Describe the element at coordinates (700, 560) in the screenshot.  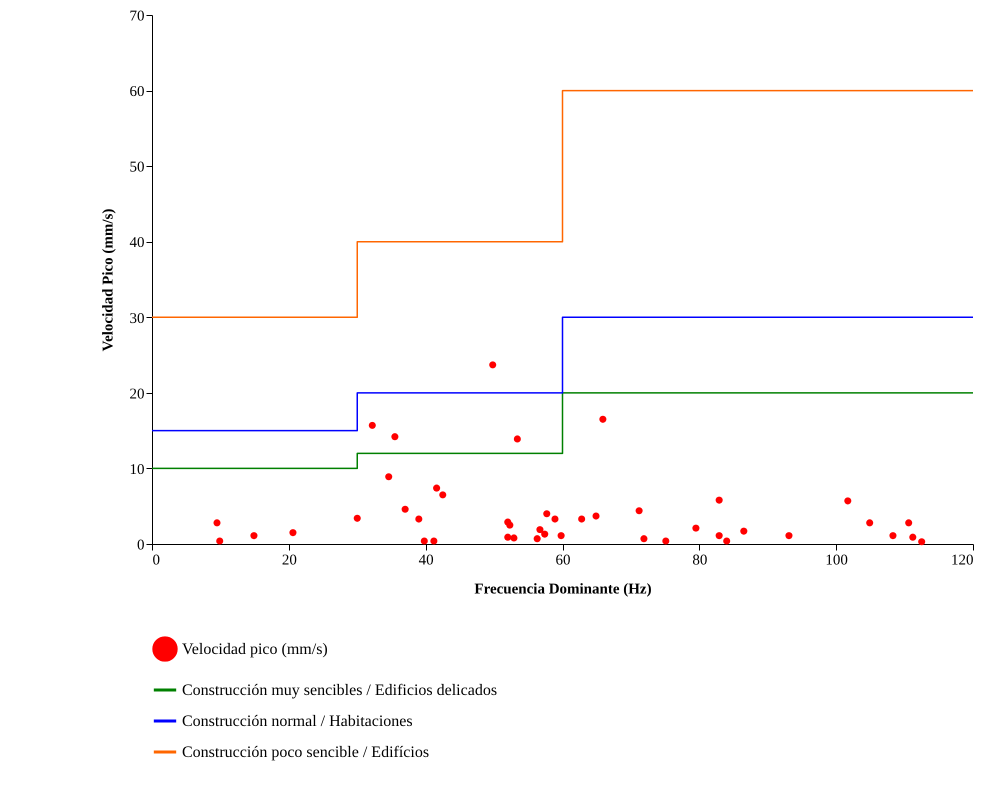
I see `x-tick-label: 80` at that location.